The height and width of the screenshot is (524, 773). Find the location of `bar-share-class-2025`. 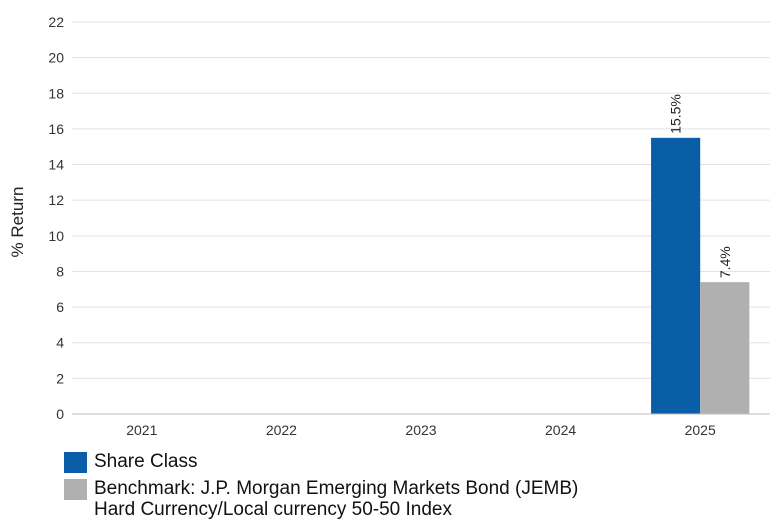

bar-share-class-2025 is located at coordinates (676, 275).